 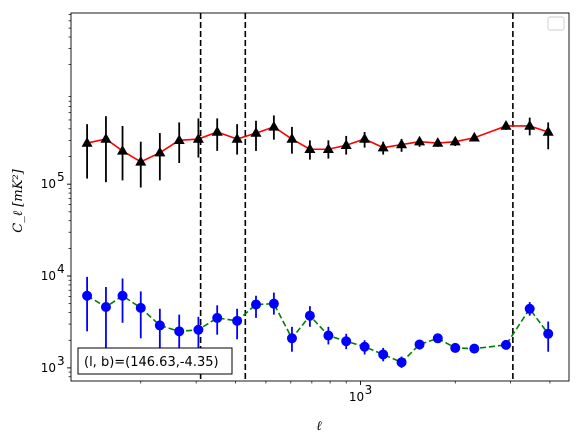 What do you see at coordinates (356, 397) in the screenshot?
I see `x-tick-label-0: 10` at bounding box center [356, 397].